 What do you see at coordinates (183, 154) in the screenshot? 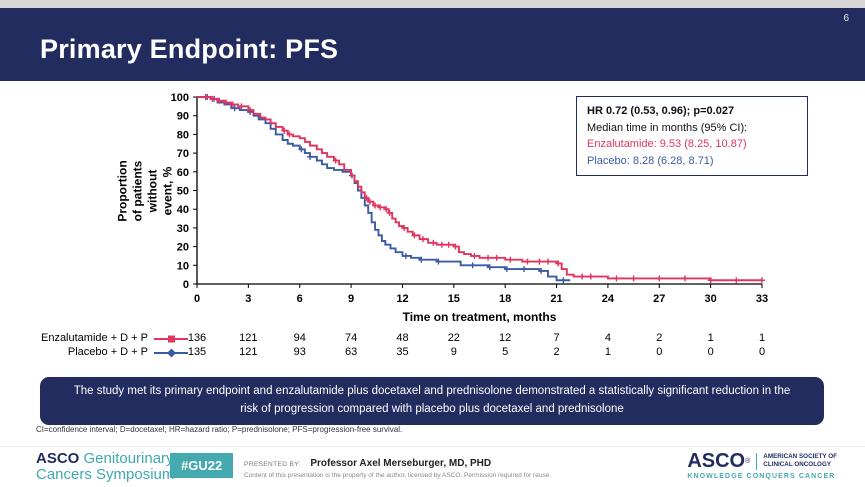
I see `y-tick-label: 70` at bounding box center [183, 154].